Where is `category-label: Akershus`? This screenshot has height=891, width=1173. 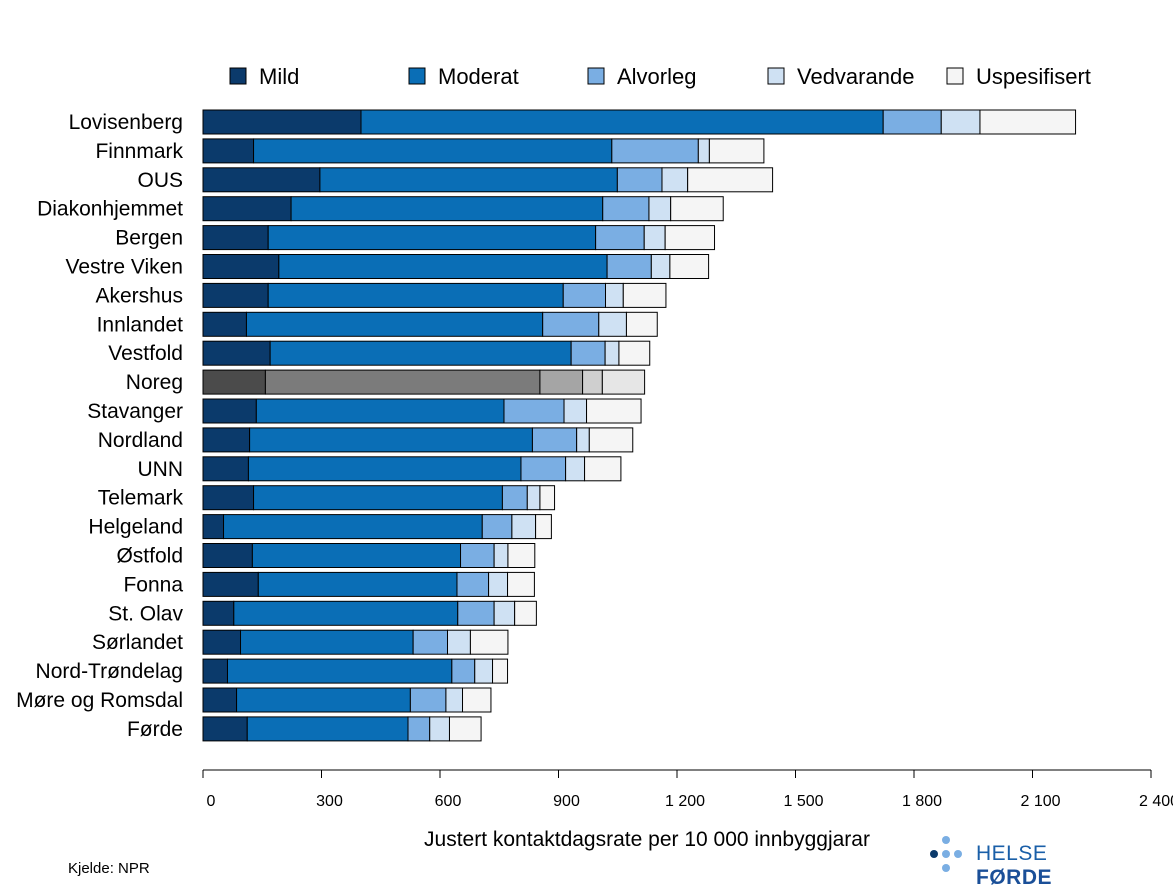 category-label: Akershus is located at coordinates (139, 295).